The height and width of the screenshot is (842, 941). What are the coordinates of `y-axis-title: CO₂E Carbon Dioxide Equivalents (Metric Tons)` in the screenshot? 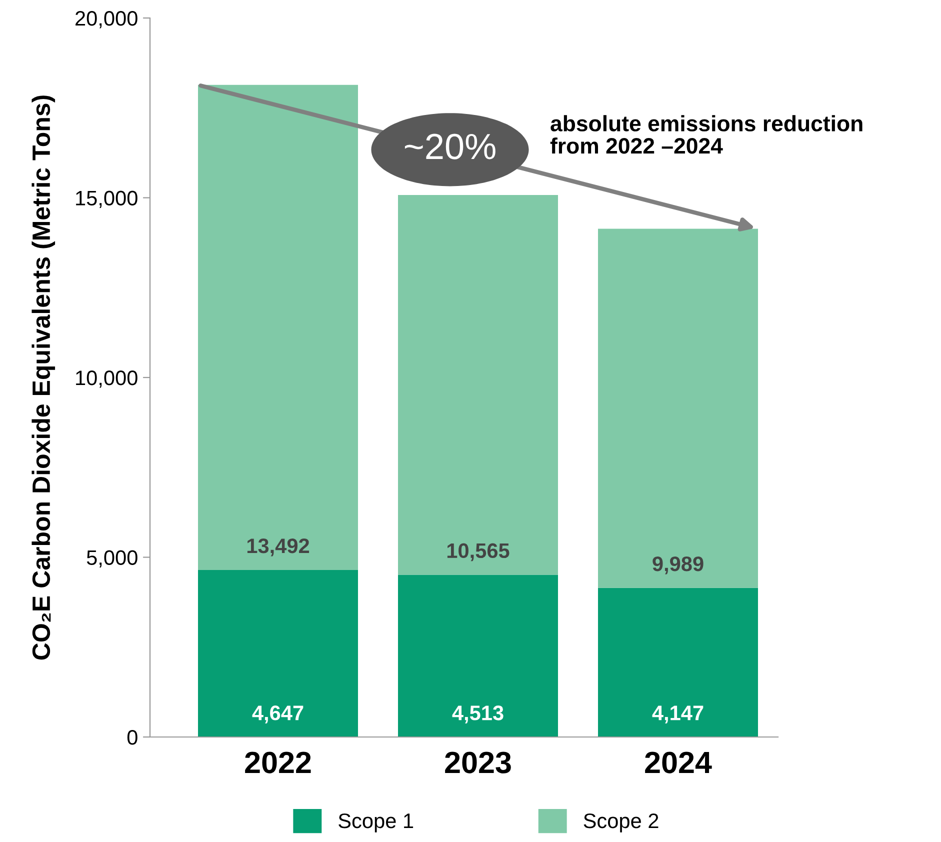 It's located at (44, 378).